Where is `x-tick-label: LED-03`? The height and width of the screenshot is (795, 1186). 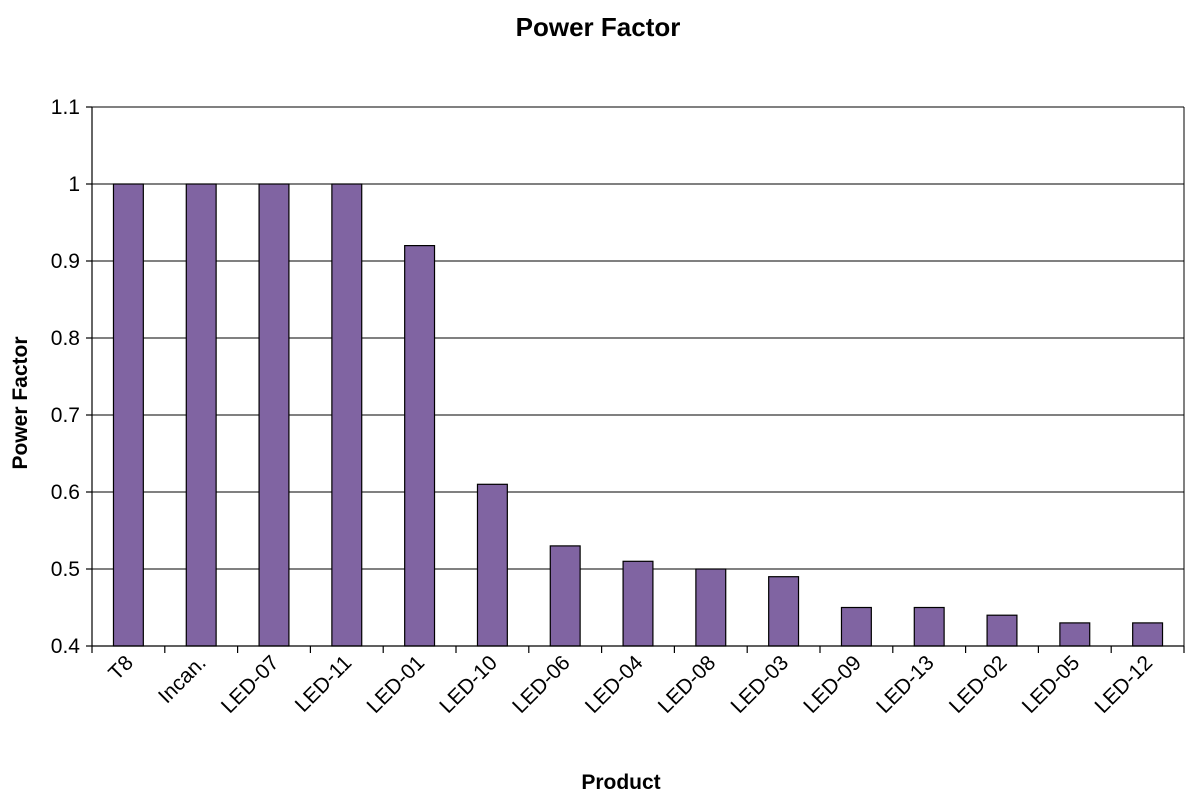
x-tick-label: LED-03 is located at coordinates (760, 684).